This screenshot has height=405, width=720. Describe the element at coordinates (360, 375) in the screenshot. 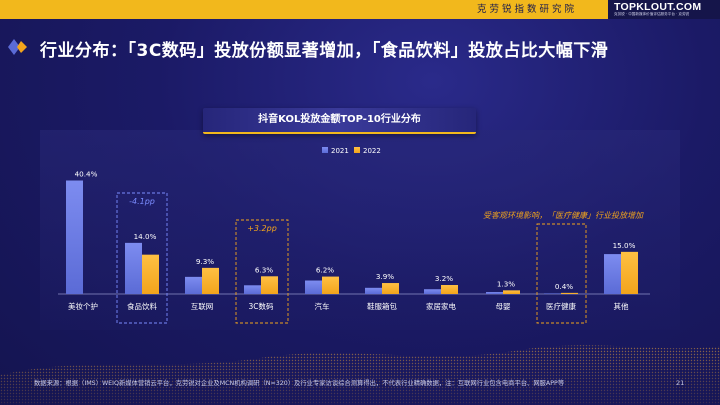

I see `decorative-wave` at that location.